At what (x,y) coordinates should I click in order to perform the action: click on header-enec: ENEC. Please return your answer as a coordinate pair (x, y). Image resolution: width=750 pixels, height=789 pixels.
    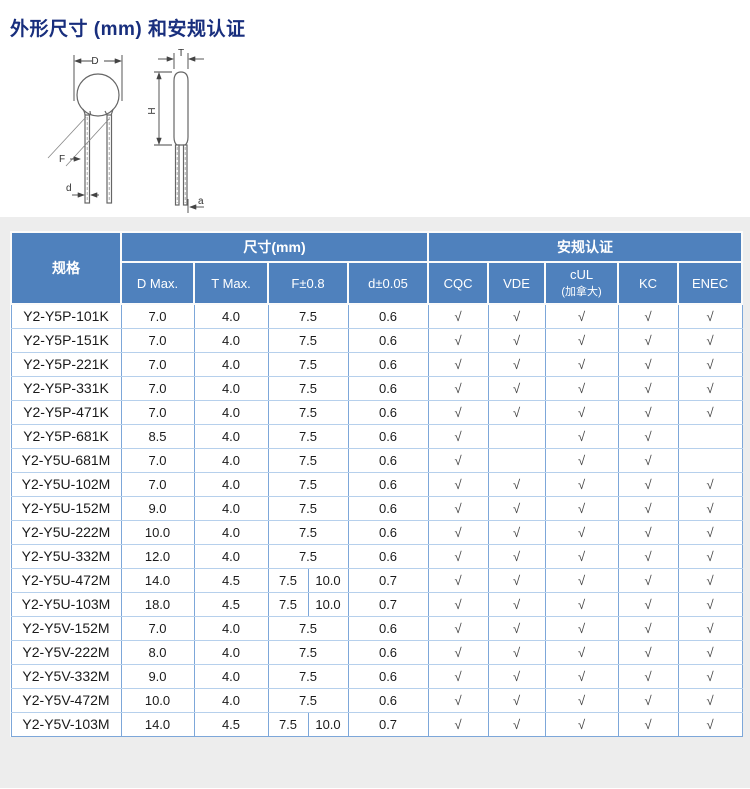
    Looking at the image, I should click on (710, 283).